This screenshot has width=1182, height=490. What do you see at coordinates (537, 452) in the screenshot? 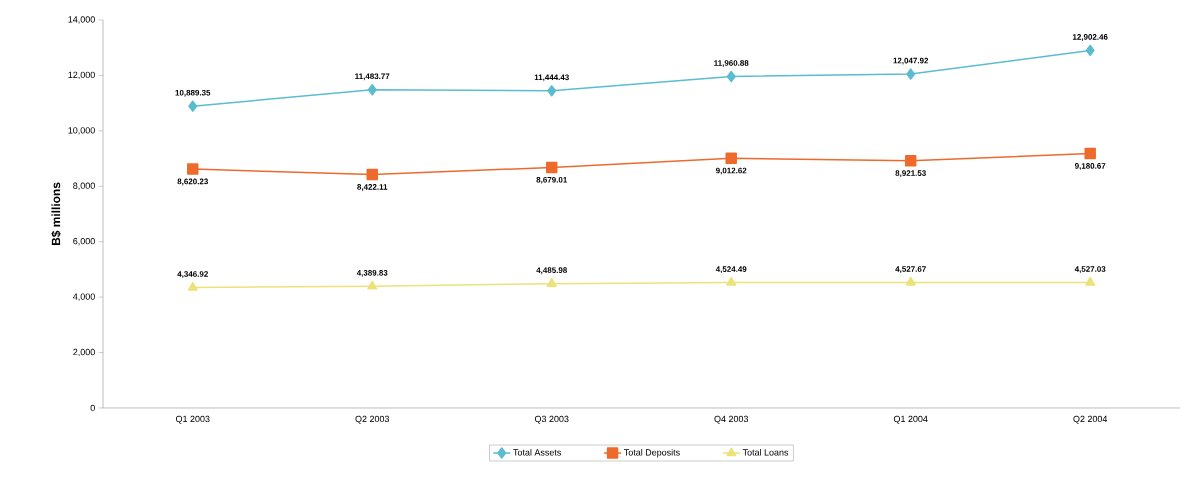
I see `legend-label: Total Assets` at bounding box center [537, 452].